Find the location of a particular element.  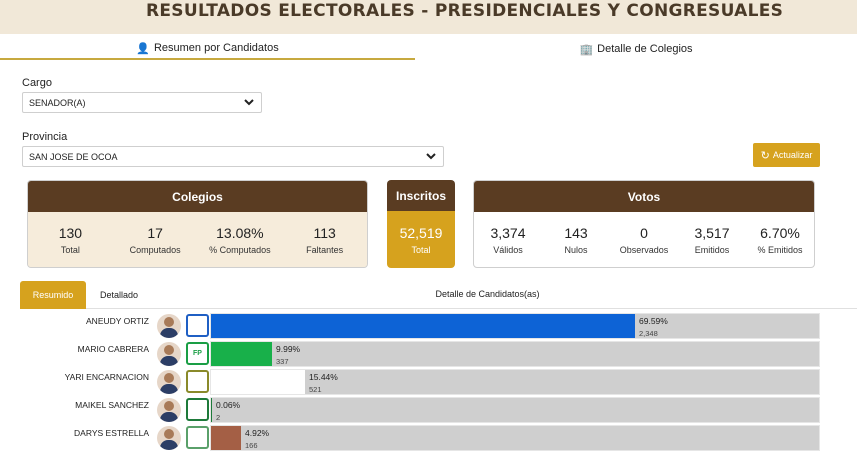

stat-label: % Computados is located at coordinates (240, 249).